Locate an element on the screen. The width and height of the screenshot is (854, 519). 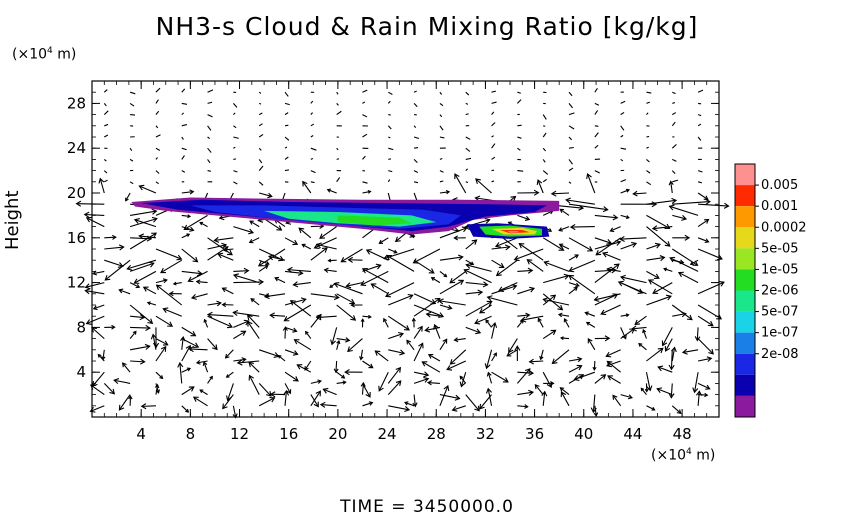
x-tick-label: 16 is located at coordinates (288, 434).